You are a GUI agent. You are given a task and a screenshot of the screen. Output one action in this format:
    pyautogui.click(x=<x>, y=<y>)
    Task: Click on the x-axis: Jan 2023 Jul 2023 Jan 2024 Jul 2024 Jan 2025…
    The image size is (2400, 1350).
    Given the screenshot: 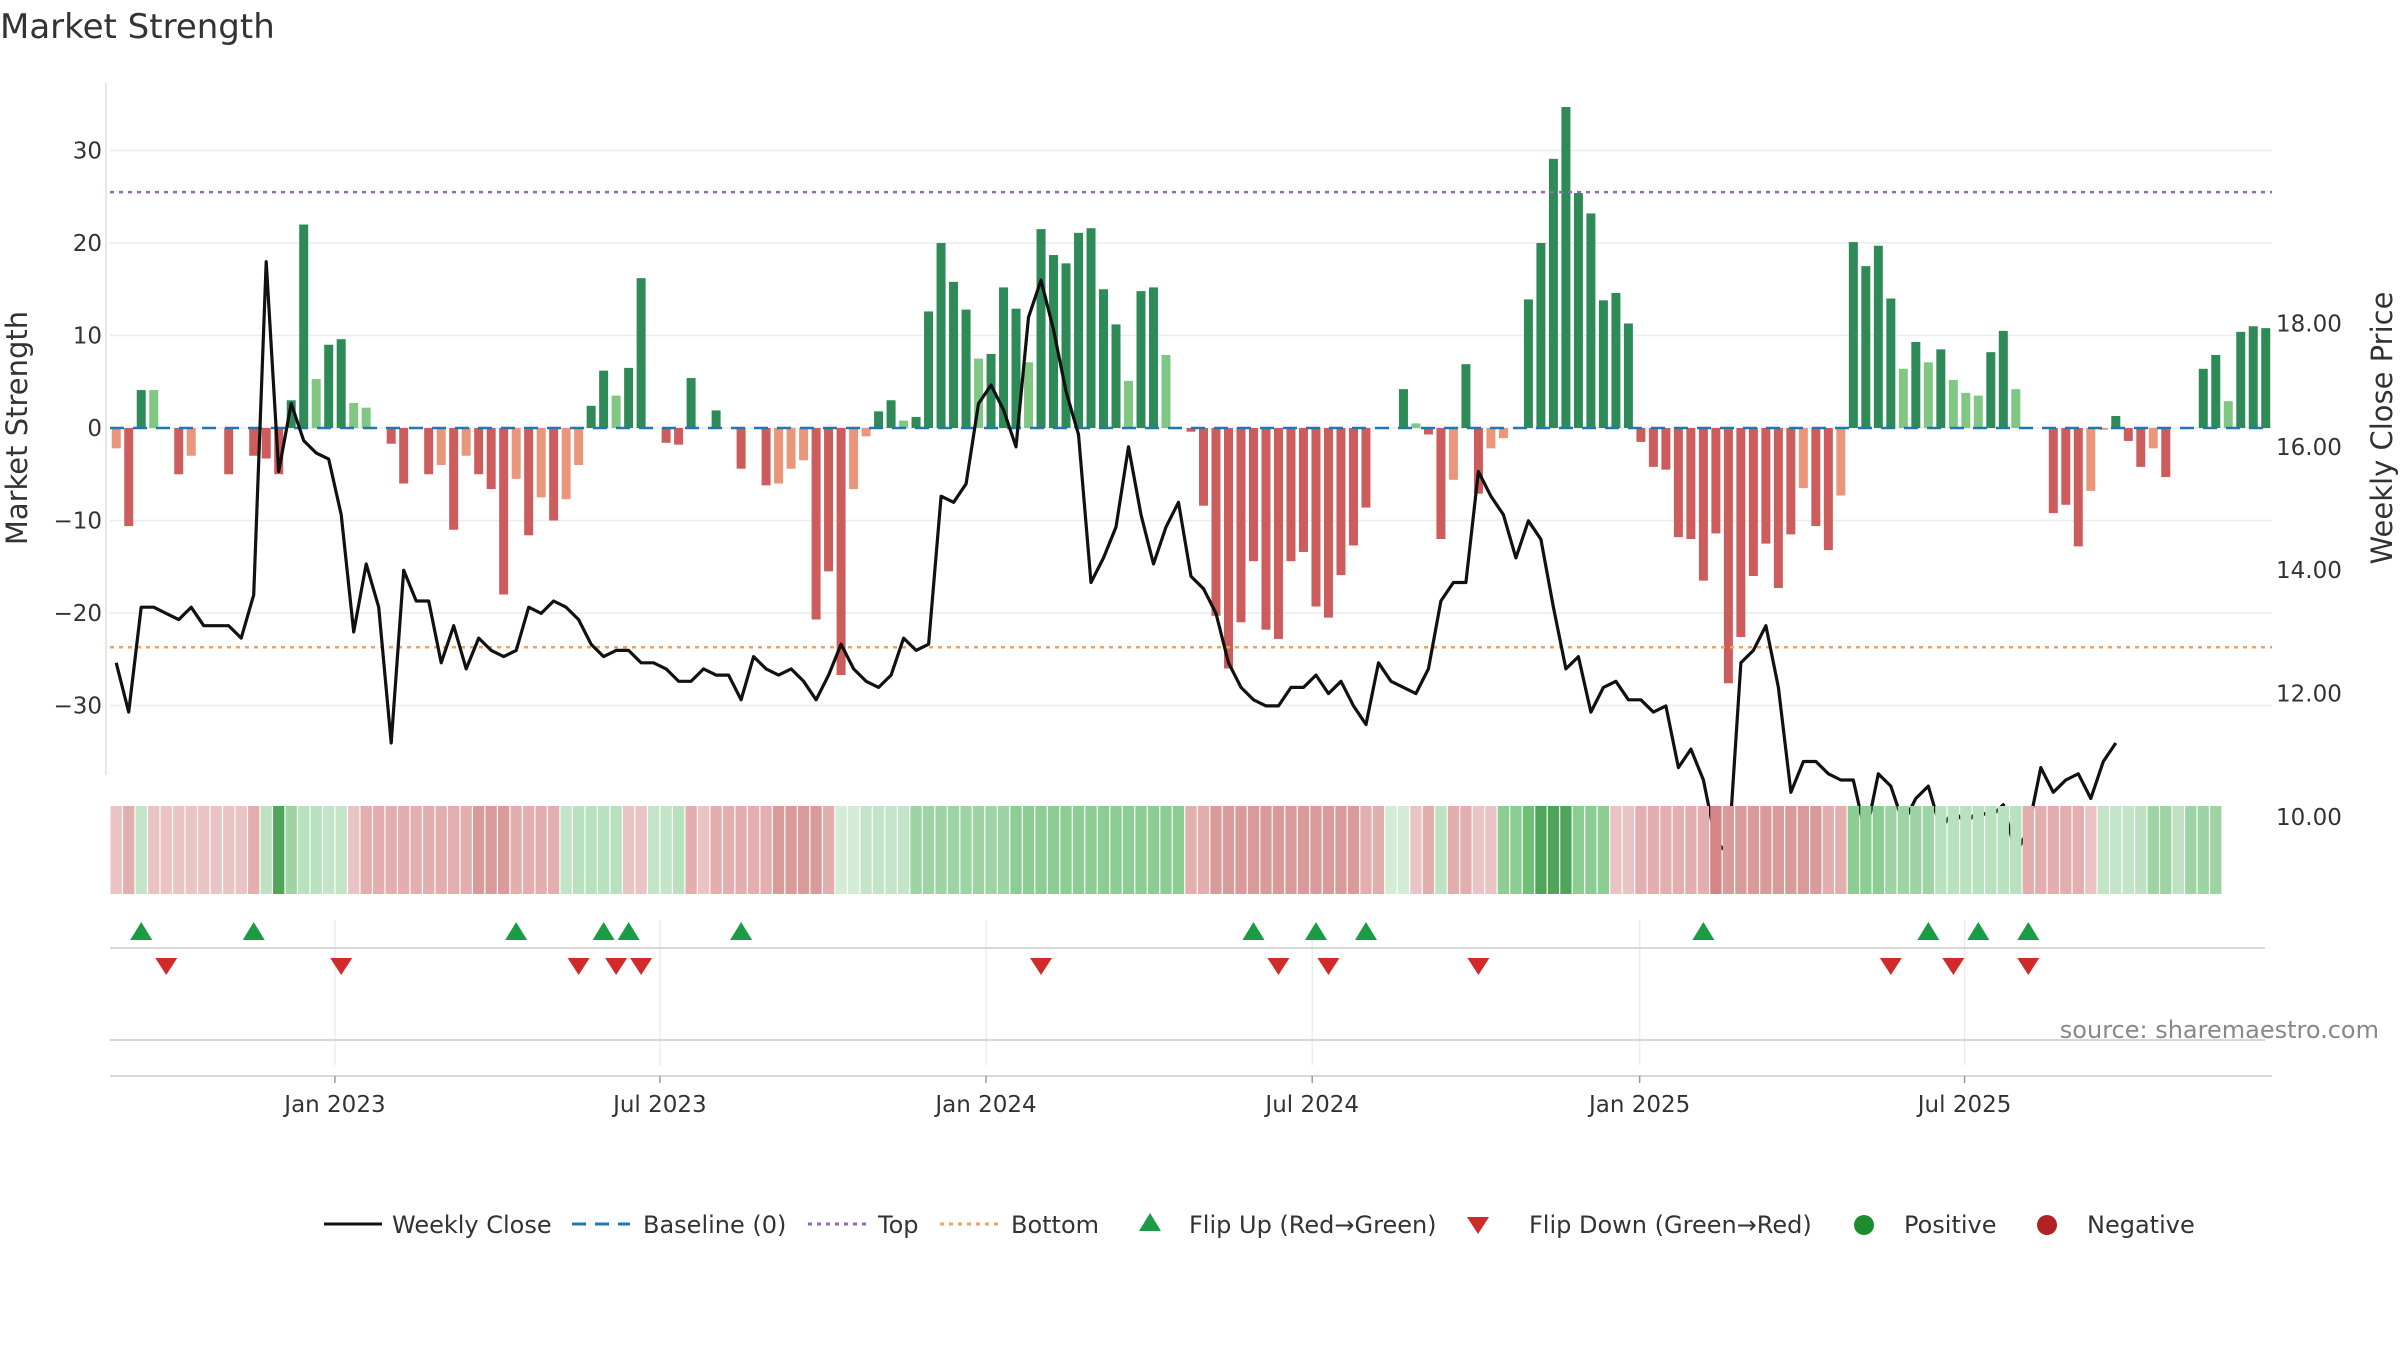 What is the action you would take?
    pyautogui.click(x=1191, y=1096)
    